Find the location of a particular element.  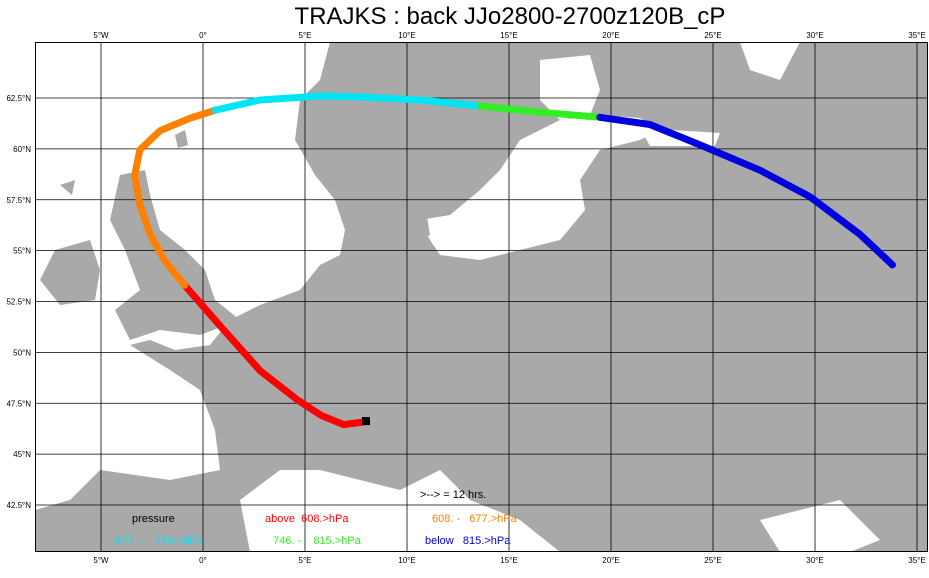

lat-label: 62.5°N is located at coordinates (18, 98).